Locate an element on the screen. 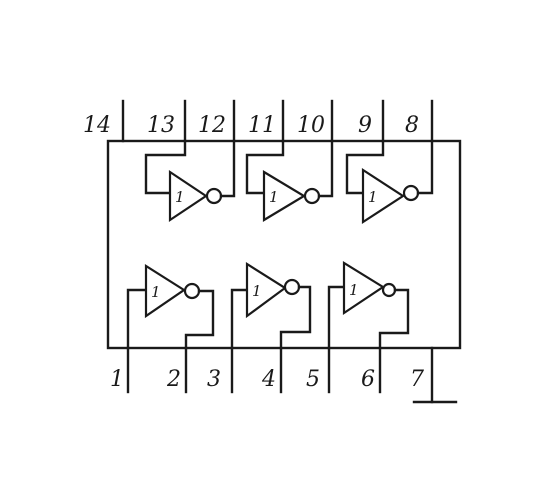 The height and width of the screenshot is (480, 536). pin-label-12: 12 is located at coordinates (212, 125).